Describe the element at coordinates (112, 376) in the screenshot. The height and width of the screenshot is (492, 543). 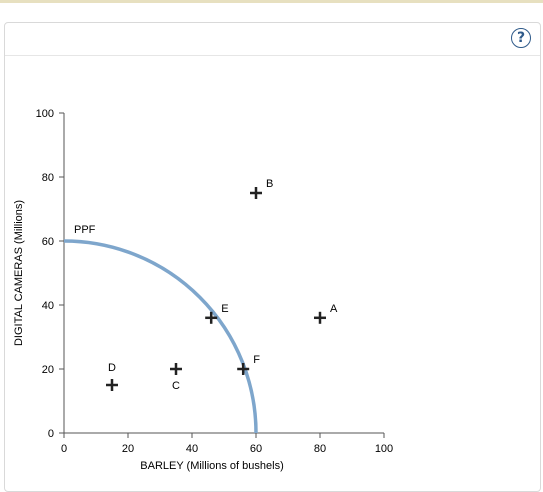
I see `point-d: D` at that location.